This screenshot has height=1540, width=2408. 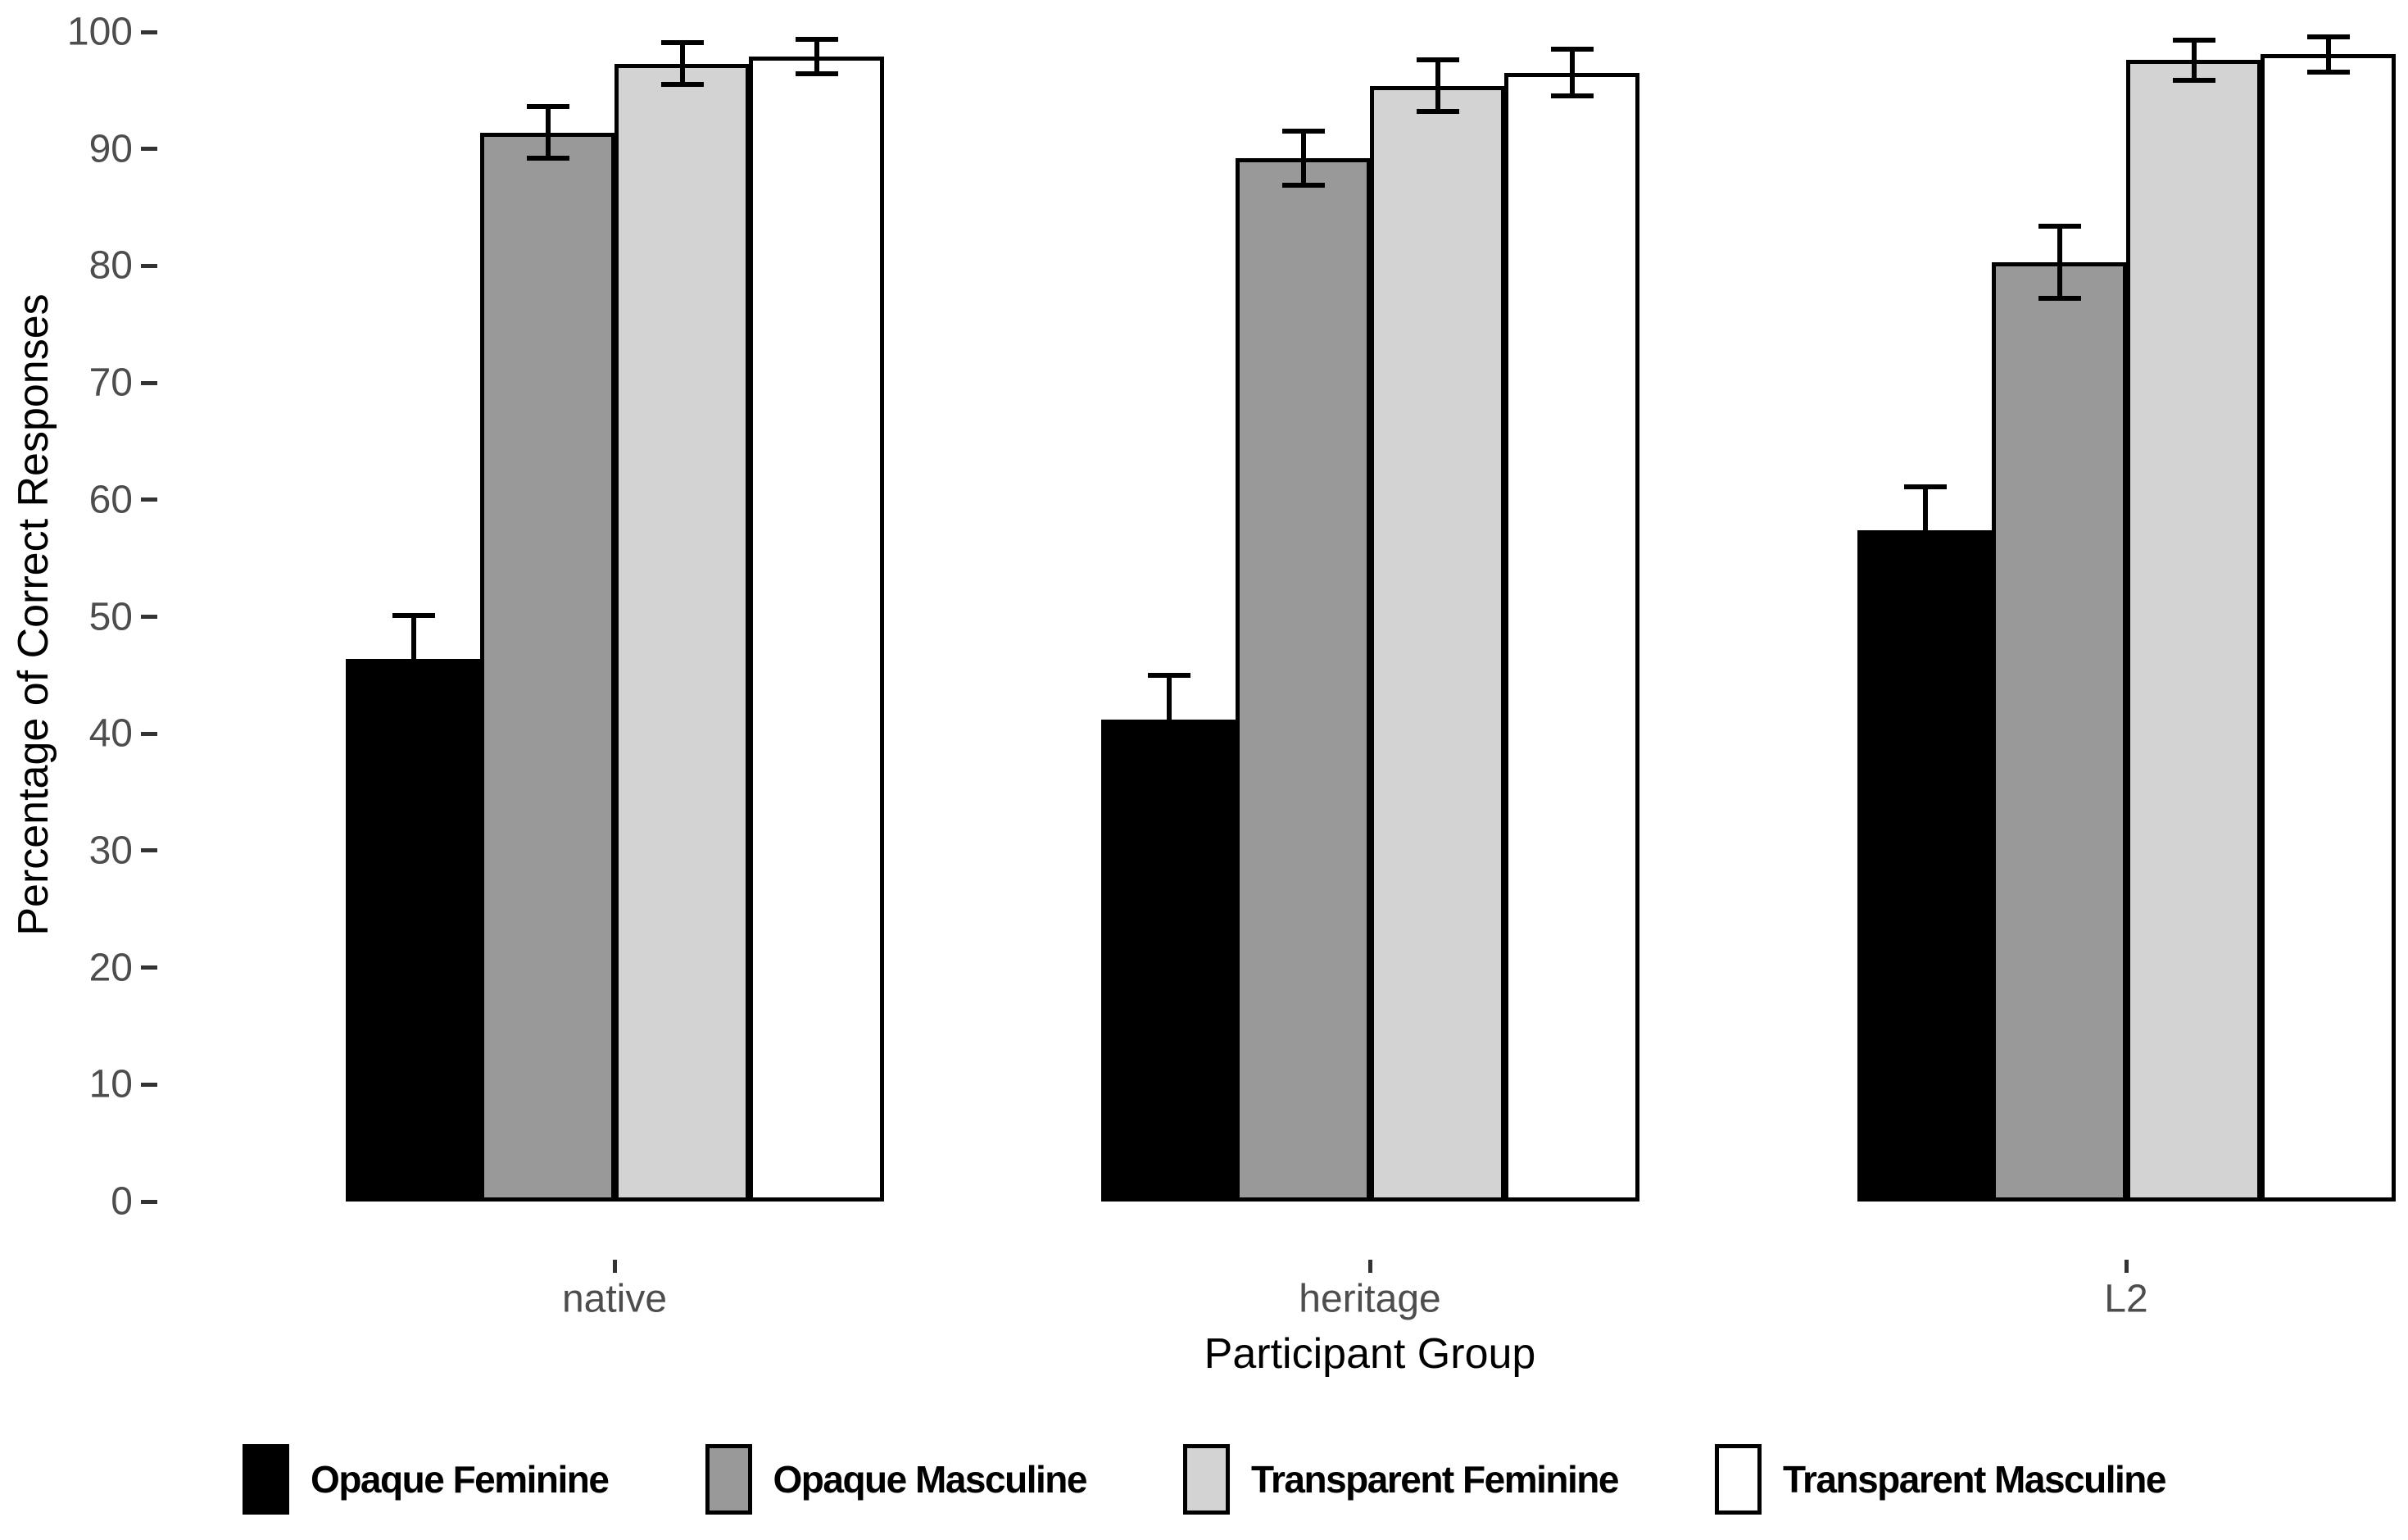 I want to click on x-tick-label: native, so click(x=615, y=1299).